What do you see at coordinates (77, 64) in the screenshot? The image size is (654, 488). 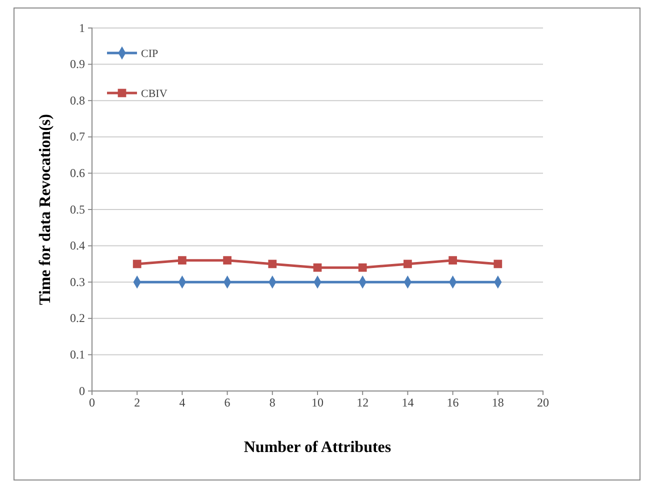 I see `y-tick-label: 0.9` at bounding box center [77, 64].